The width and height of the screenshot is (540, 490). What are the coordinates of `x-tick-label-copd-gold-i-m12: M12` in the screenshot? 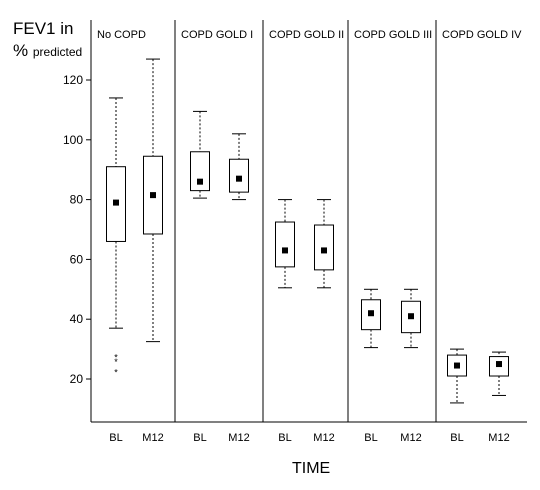 It's located at (238, 438).